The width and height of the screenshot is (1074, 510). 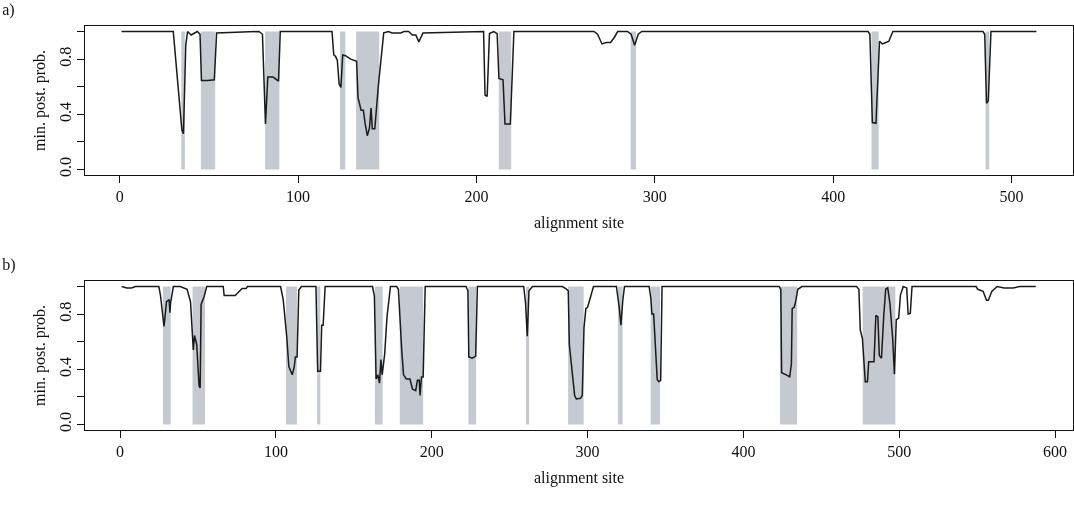 What do you see at coordinates (8, 10) in the screenshot?
I see `chart-title: a)` at bounding box center [8, 10].